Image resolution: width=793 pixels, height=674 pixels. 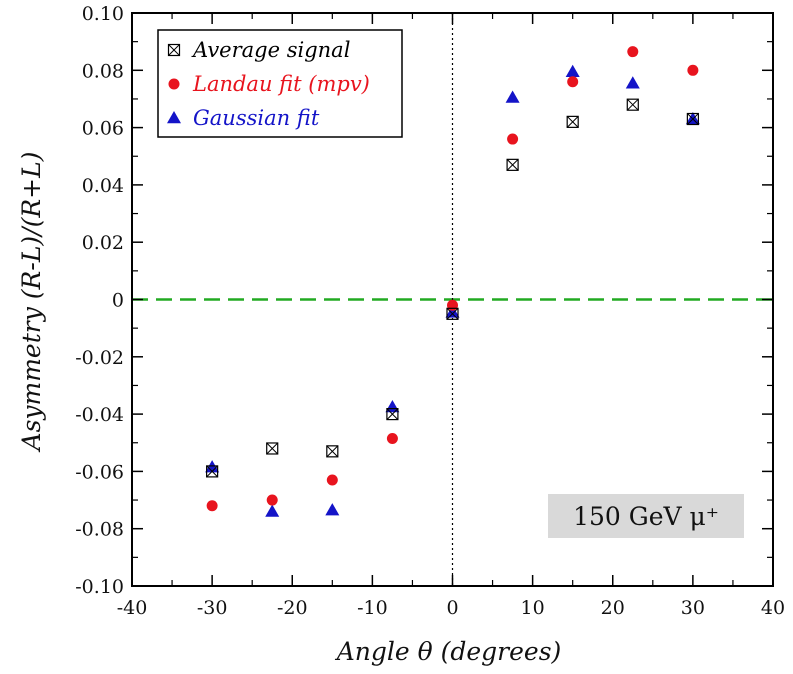 What do you see at coordinates (613, 608) in the screenshot?
I see `x-tick-label: 20` at bounding box center [613, 608].